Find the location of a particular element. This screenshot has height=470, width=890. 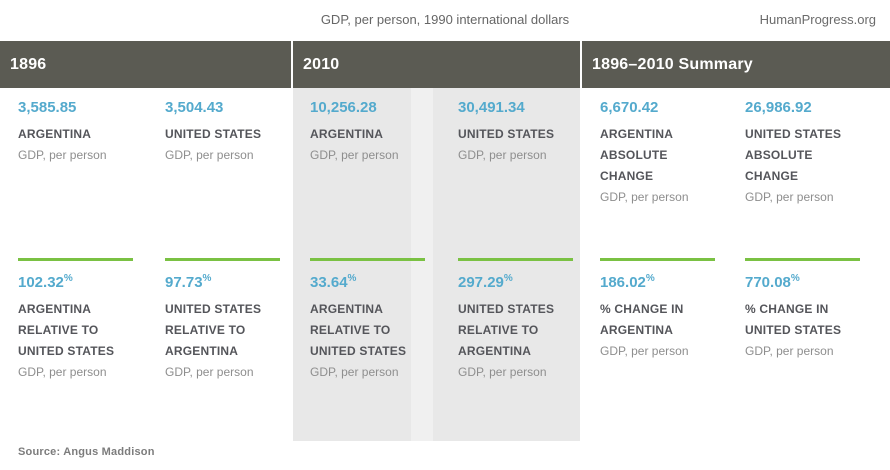

stat-value: 770.08% is located at coordinates (772, 282).